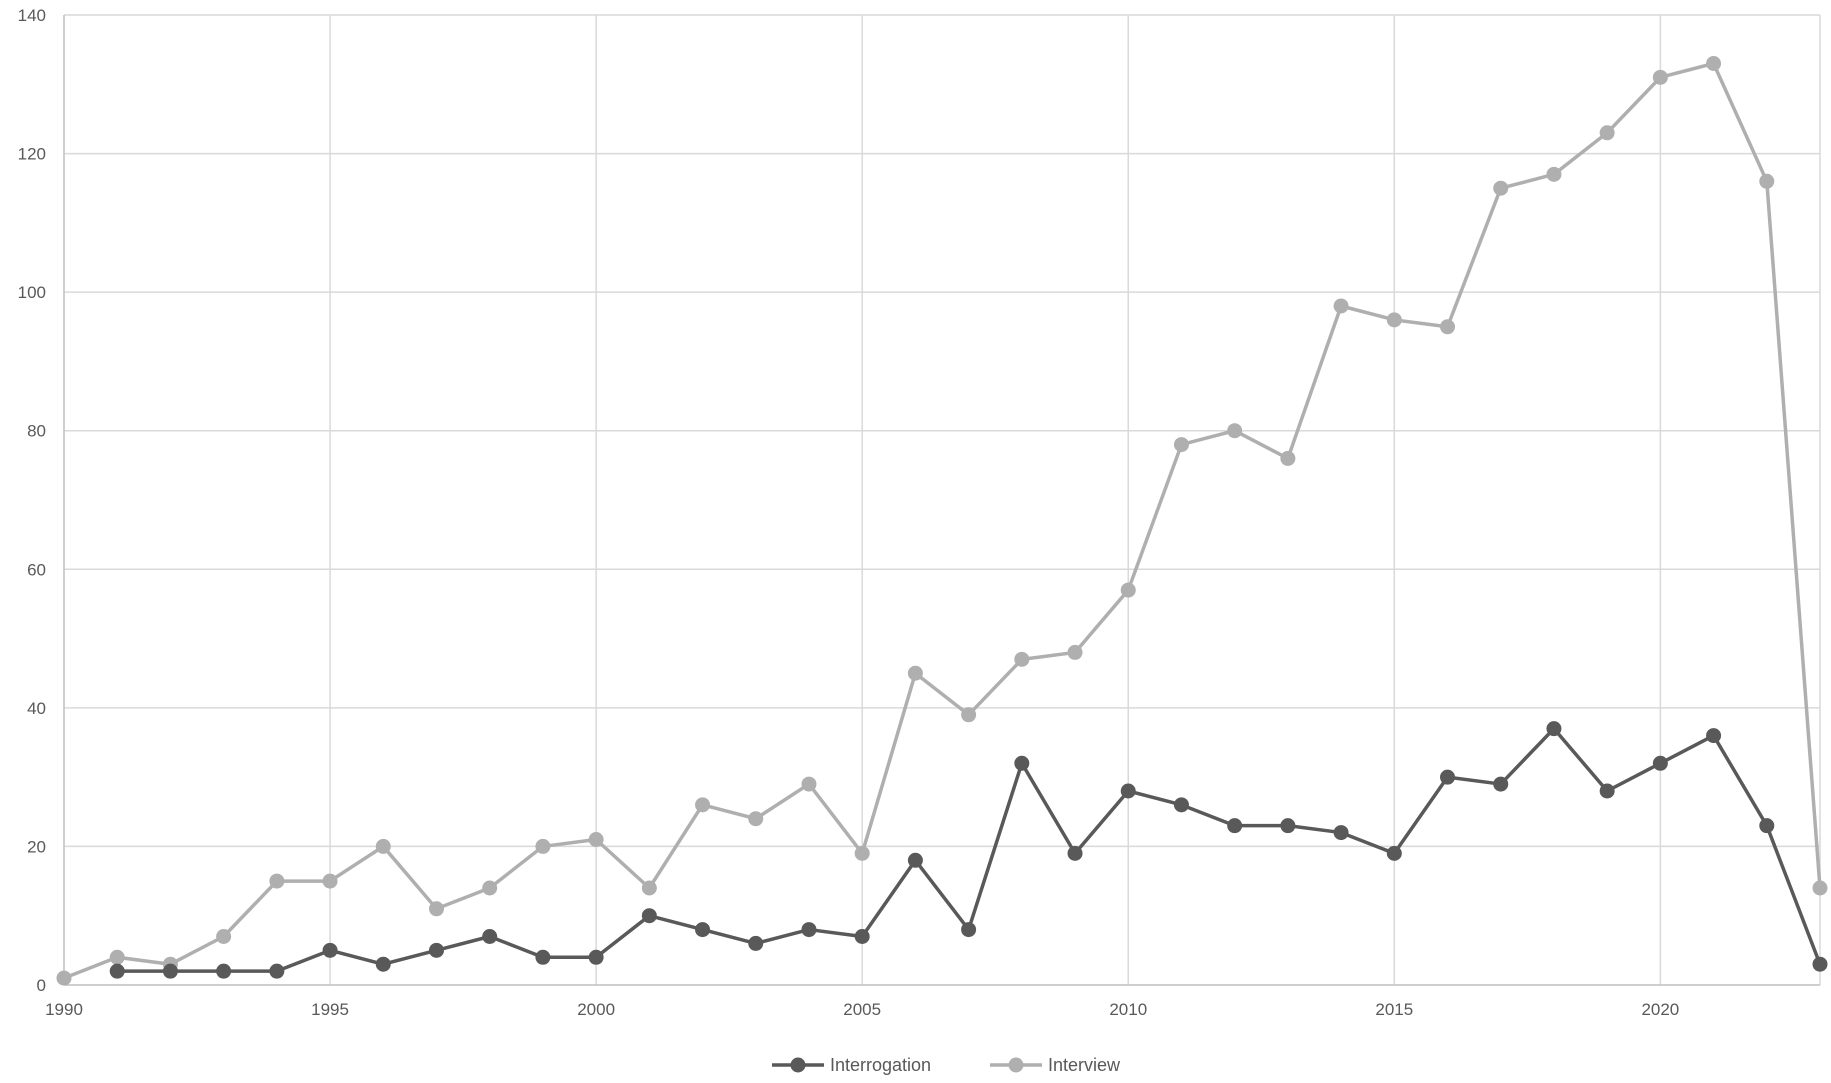 Image resolution: width=1831 pixels, height=1083 pixels. What do you see at coordinates (32, 292) in the screenshot?
I see `y-tick-label: 100` at bounding box center [32, 292].